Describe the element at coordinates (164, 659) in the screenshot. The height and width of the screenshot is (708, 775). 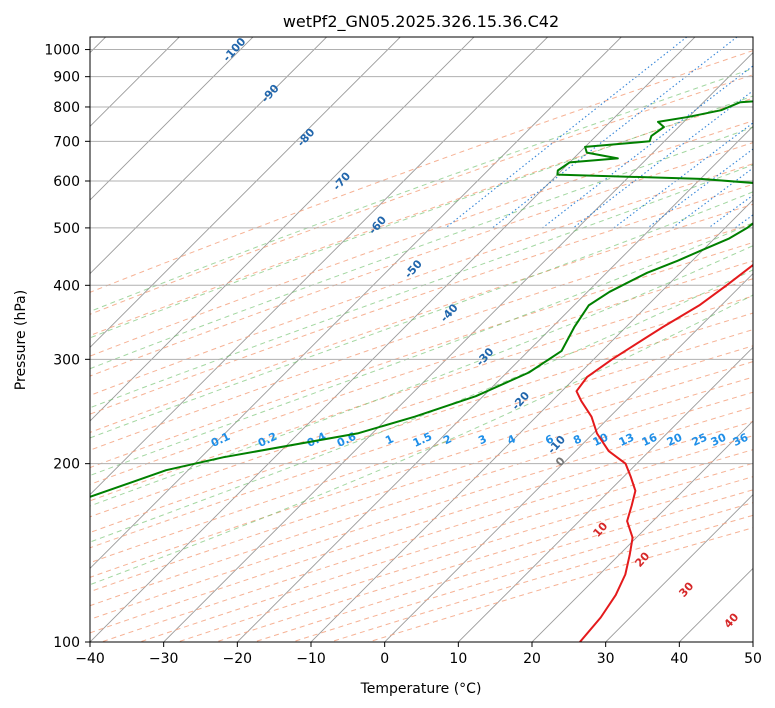
I see `x-tick-label: −30` at that location.